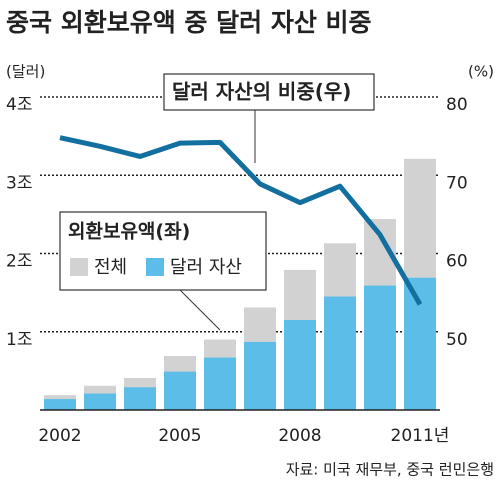 The width and height of the screenshot is (500, 487). Describe the element at coordinates (390, 470) in the screenshot. I see `source: 자료: 미국 재무부, 중국 런민은행` at that location.